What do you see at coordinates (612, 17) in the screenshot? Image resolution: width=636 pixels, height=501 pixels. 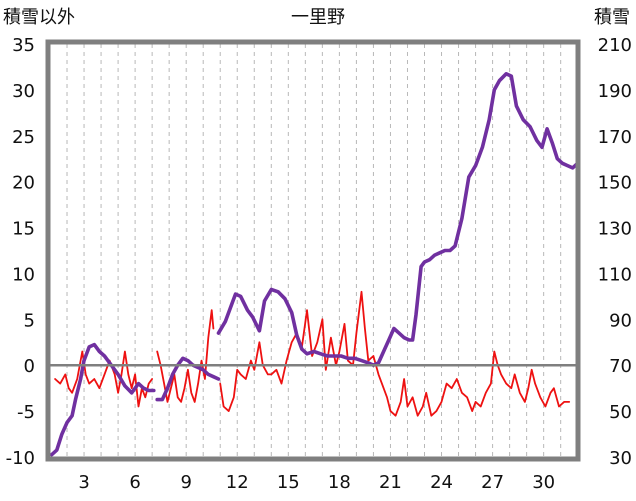 I see `right-axis-title: 積雪` at bounding box center [612, 17].